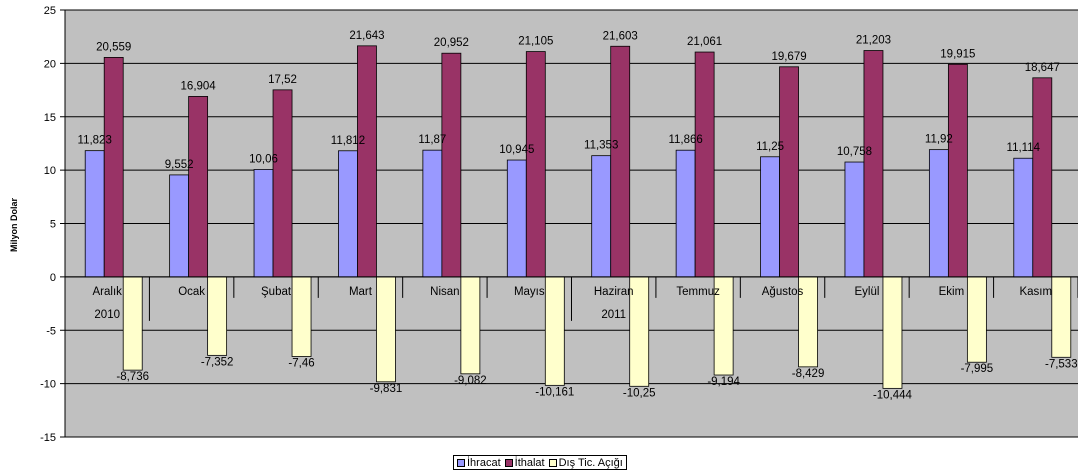 The height and width of the screenshot is (475, 1078). What do you see at coordinates (48, 224) in the screenshot?
I see `y-tick-labels: -15 -10 -5 0 5 10 15 20 25` at bounding box center [48, 224].